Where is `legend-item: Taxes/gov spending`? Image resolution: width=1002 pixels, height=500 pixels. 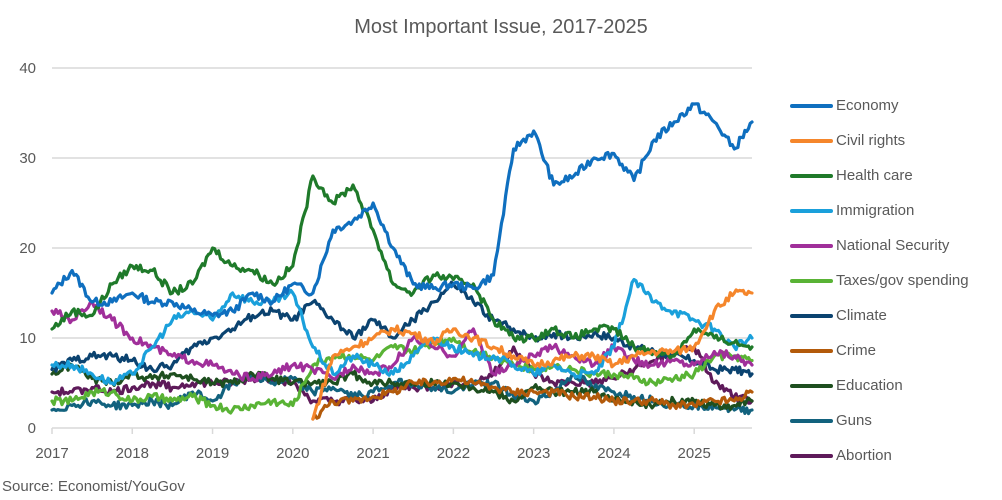 legend-item: Taxes/gov spending is located at coordinates (879, 280).